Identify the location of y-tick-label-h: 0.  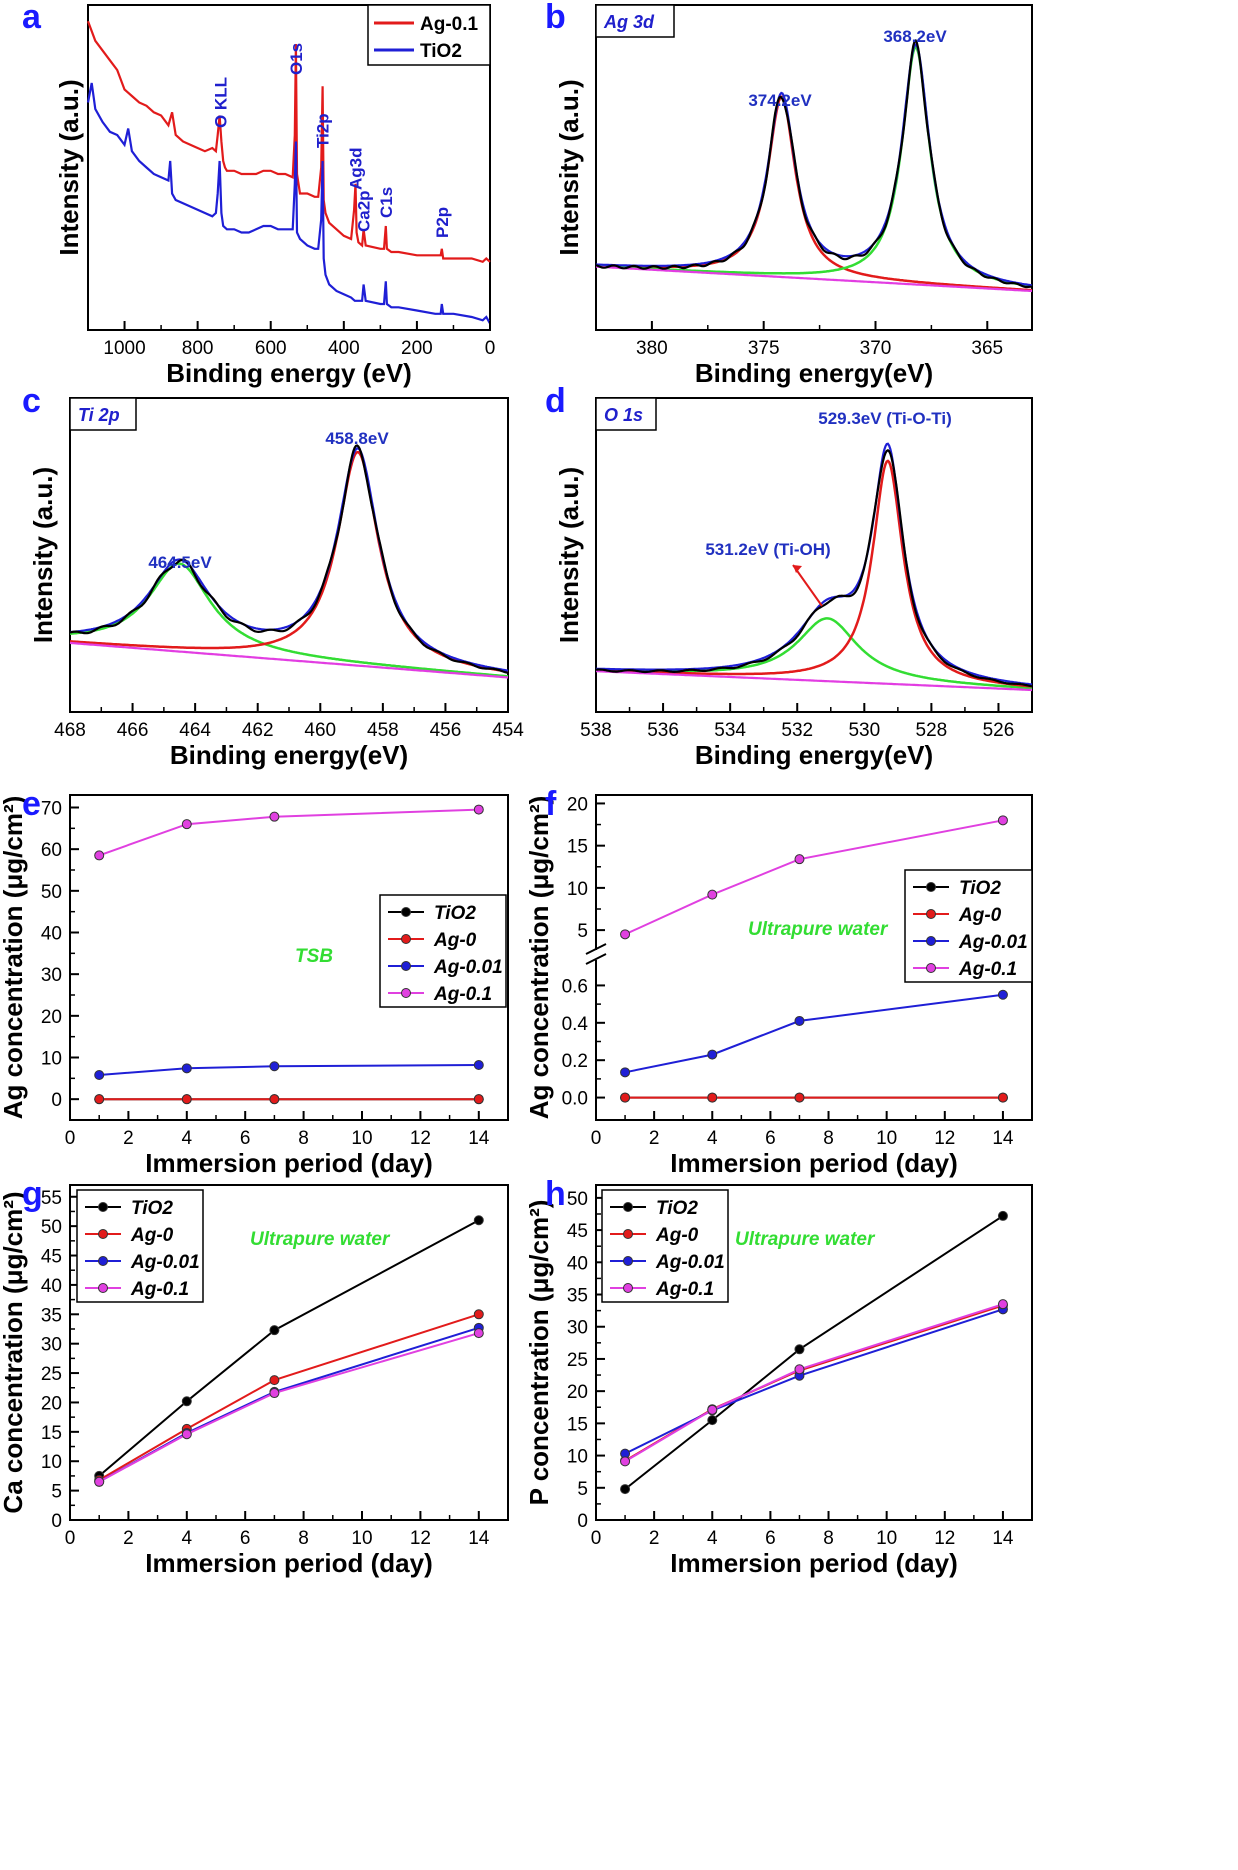
(582, 1521).